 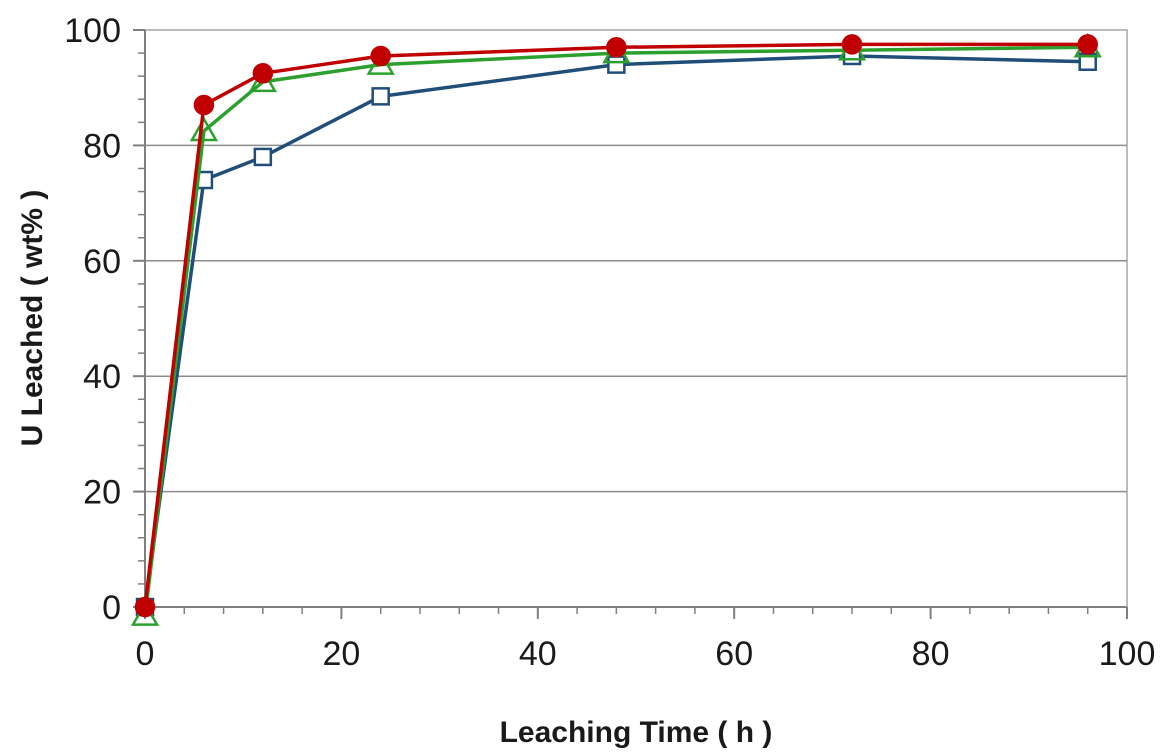 I want to click on y-axis-title: U Leached ( wt% ), so click(x=32, y=318).